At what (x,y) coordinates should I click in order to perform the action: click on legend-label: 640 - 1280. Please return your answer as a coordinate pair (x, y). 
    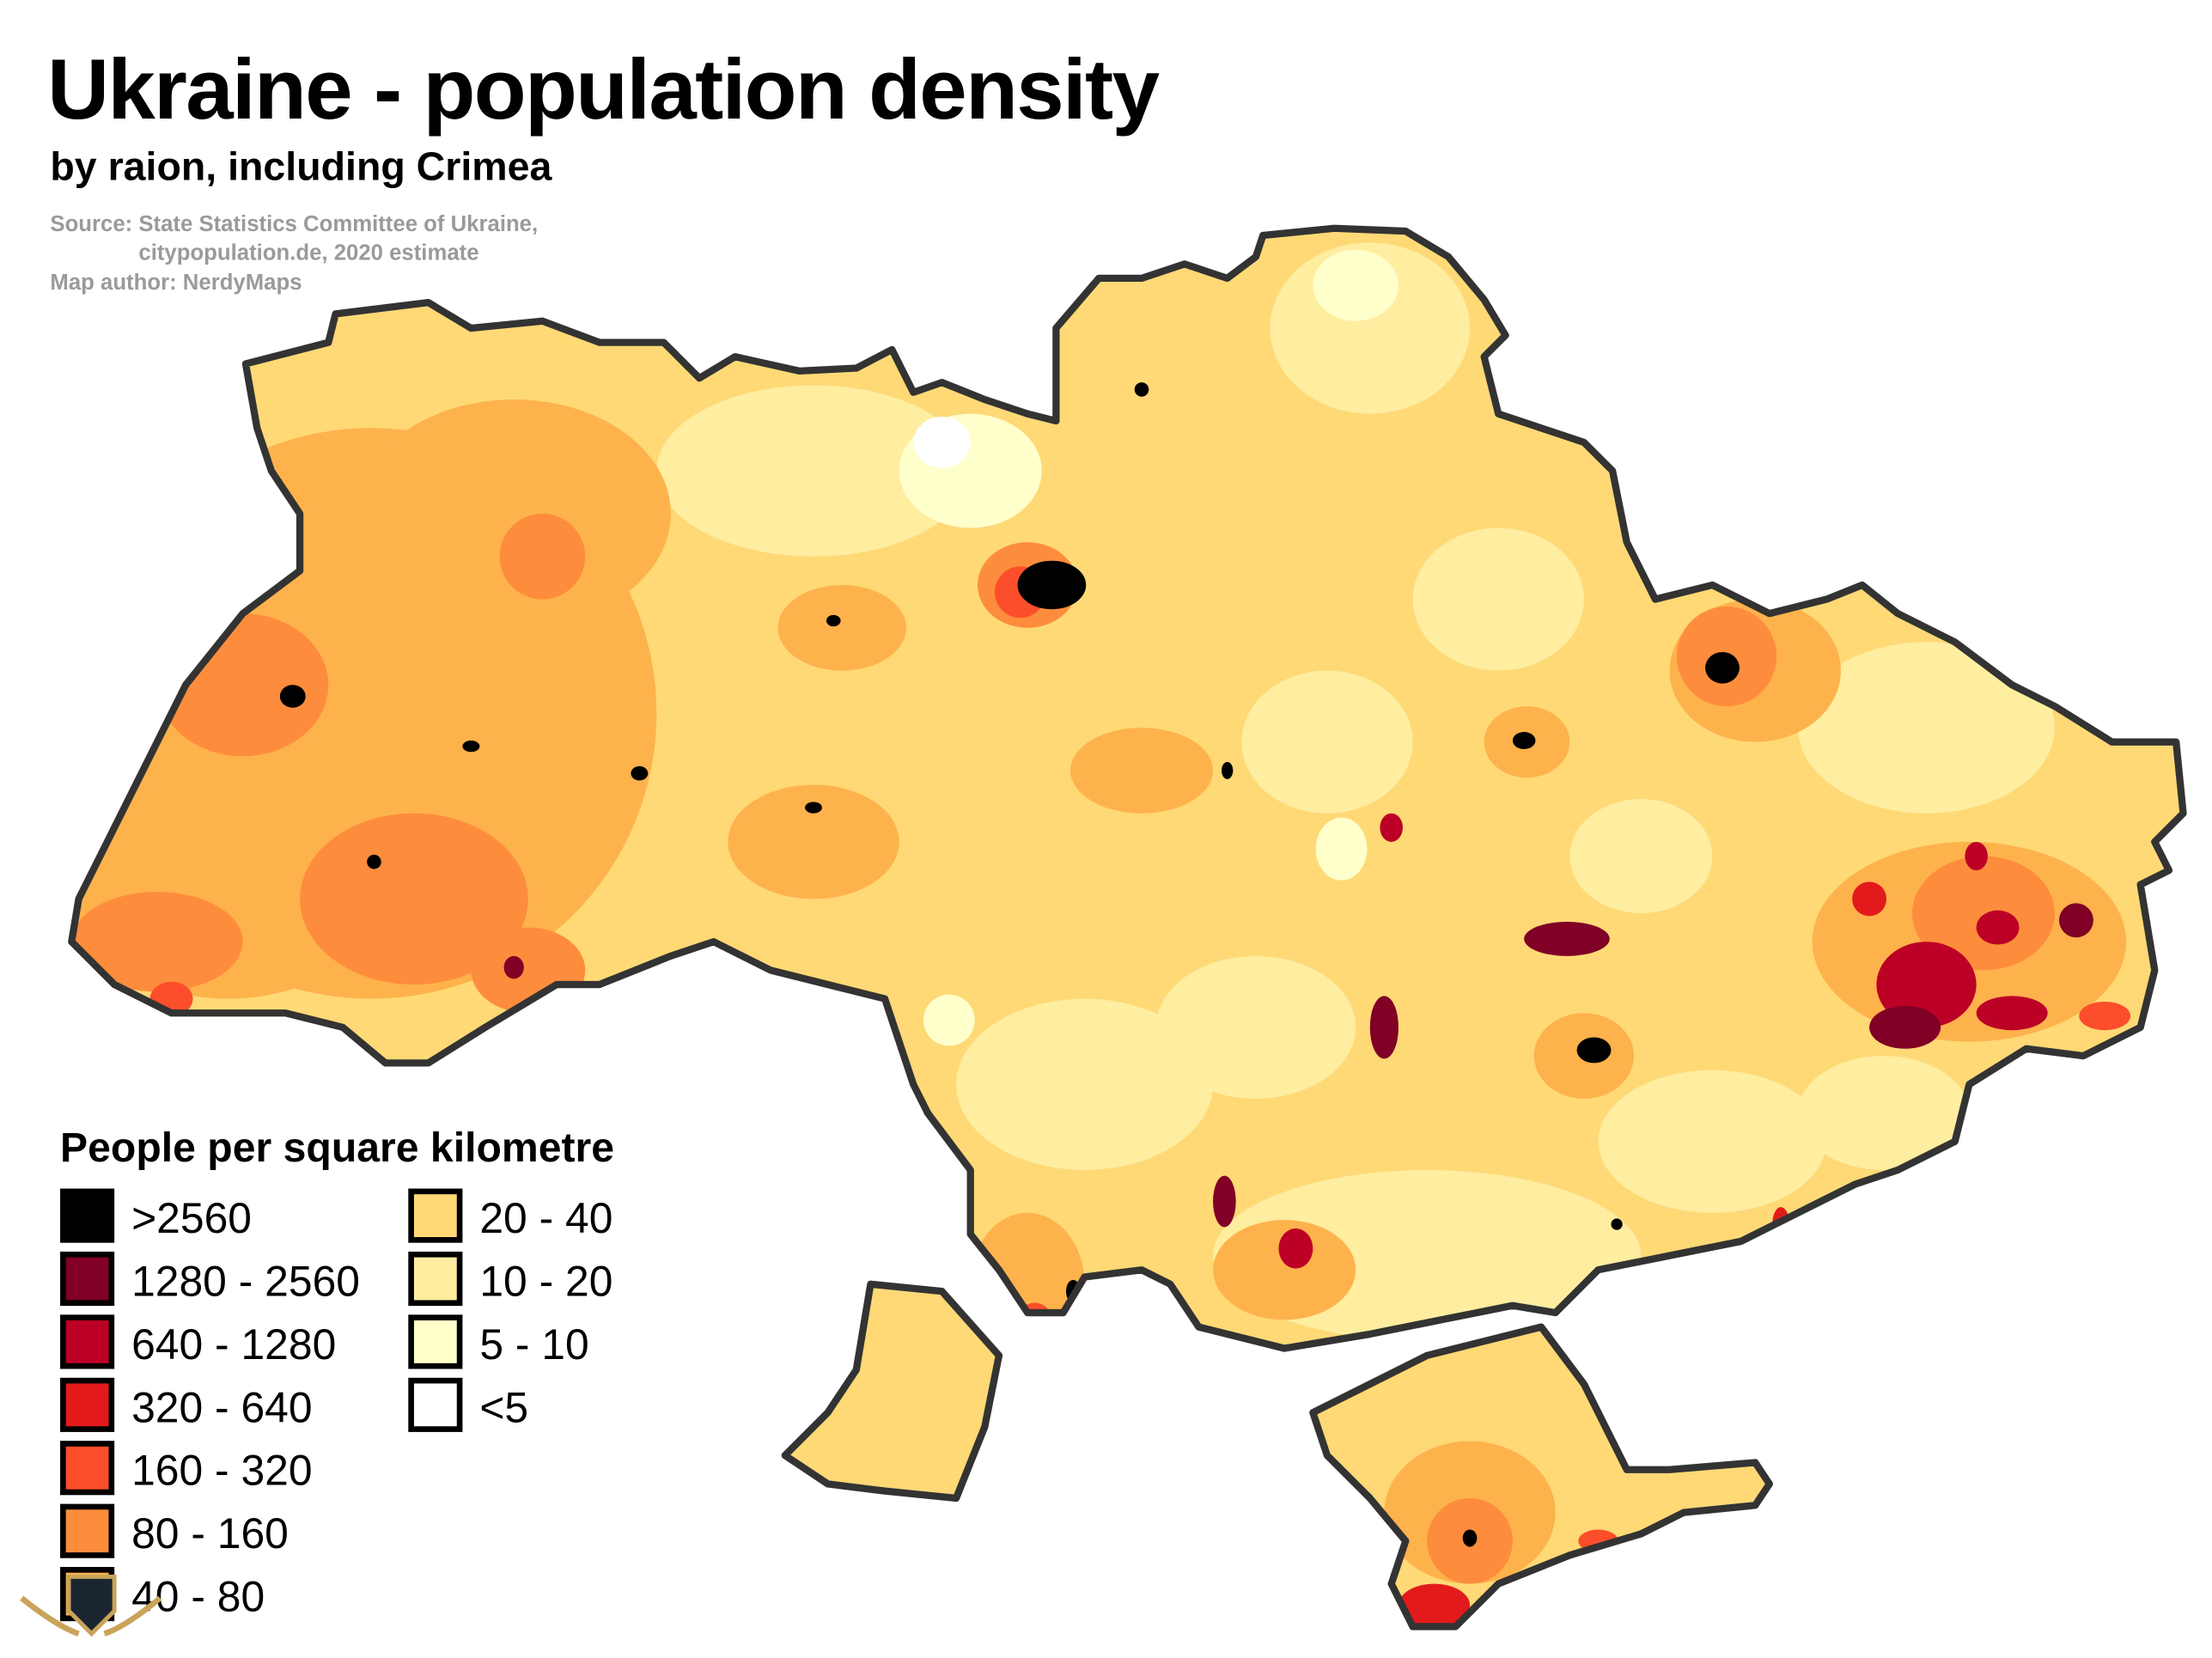
    Looking at the image, I should click on (233, 1344).